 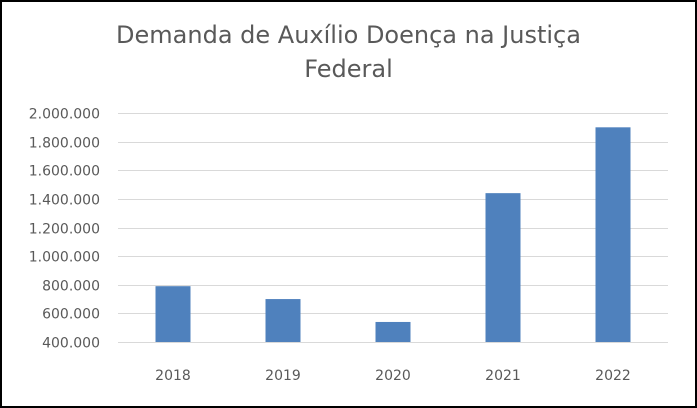 What do you see at coordinates (613, 376) in the screenshot?
I see `x-tick-label: 2022` at bounding box center [613, 376].